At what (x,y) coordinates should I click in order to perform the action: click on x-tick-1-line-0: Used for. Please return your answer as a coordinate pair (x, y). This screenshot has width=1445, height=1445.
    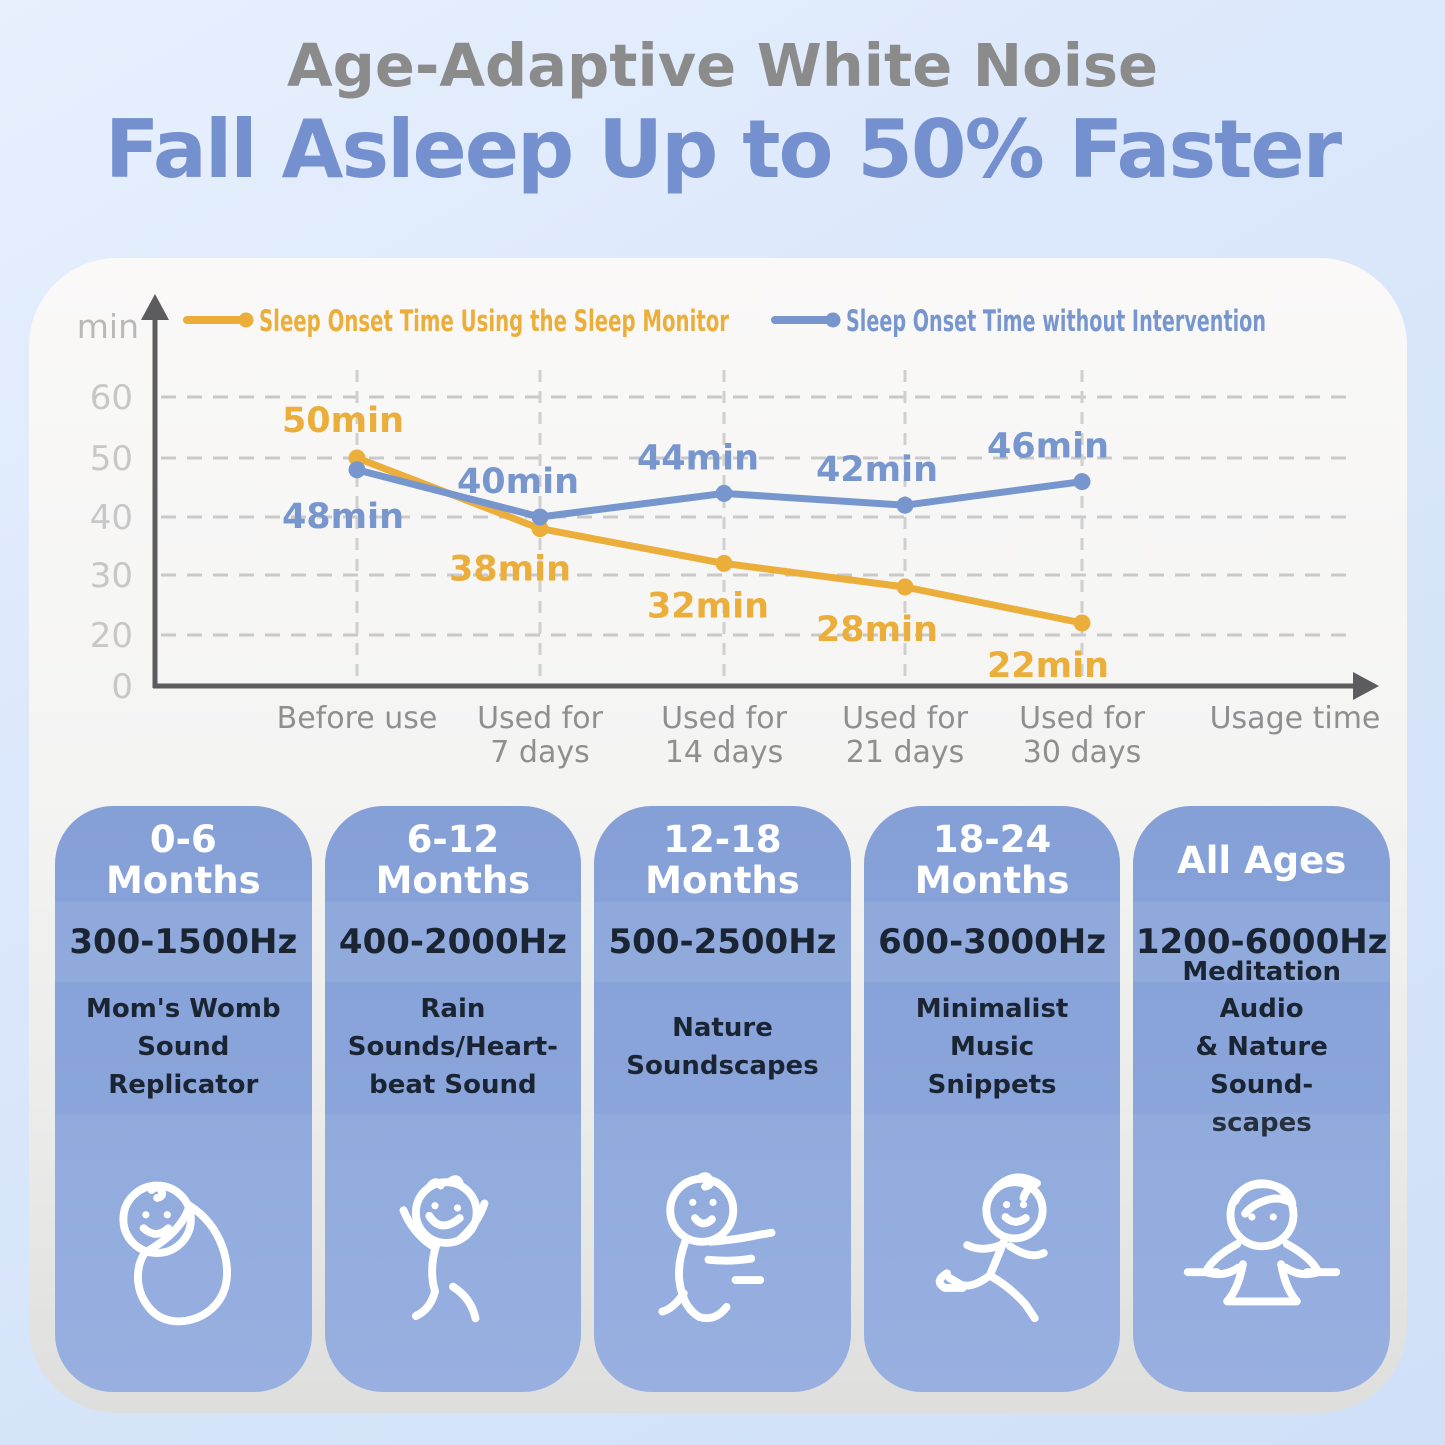
    Looking at the image, I should click on (540, 718).